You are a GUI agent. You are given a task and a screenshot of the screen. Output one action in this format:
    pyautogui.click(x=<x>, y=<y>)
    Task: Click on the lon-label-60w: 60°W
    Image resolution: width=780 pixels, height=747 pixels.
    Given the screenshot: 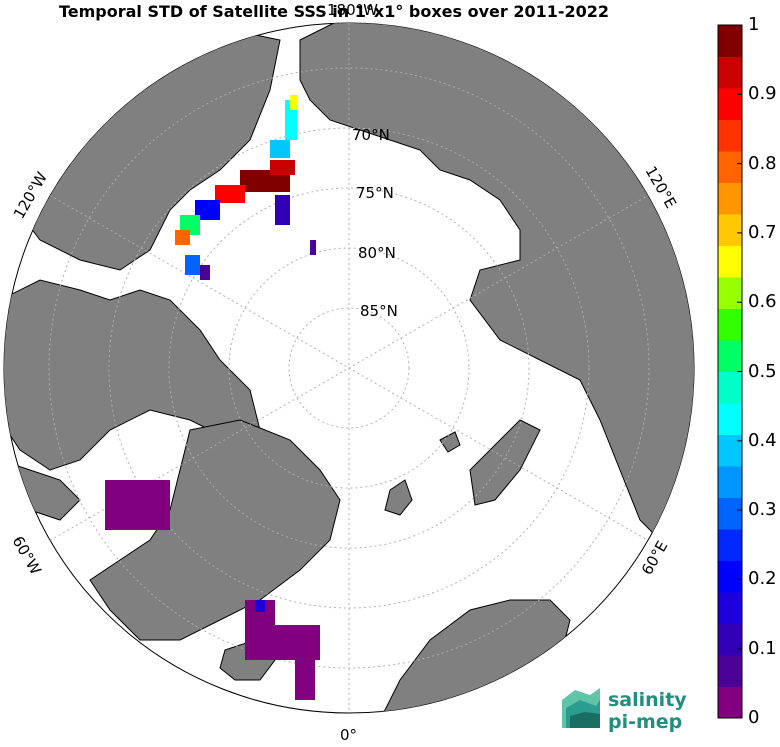 What is the action you would take?
    pyautogui.click(x=27, y=555)
    